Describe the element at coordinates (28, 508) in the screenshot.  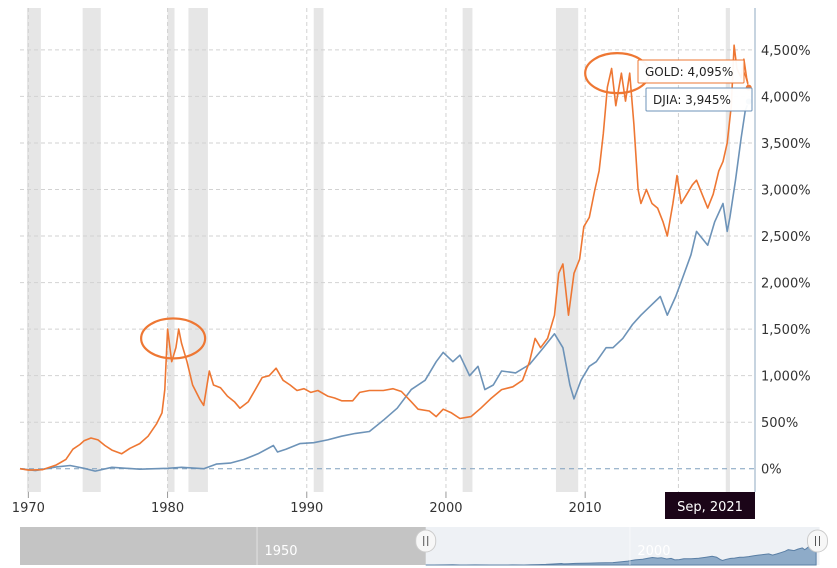
I see `x-tick-label: 1970` at that location.